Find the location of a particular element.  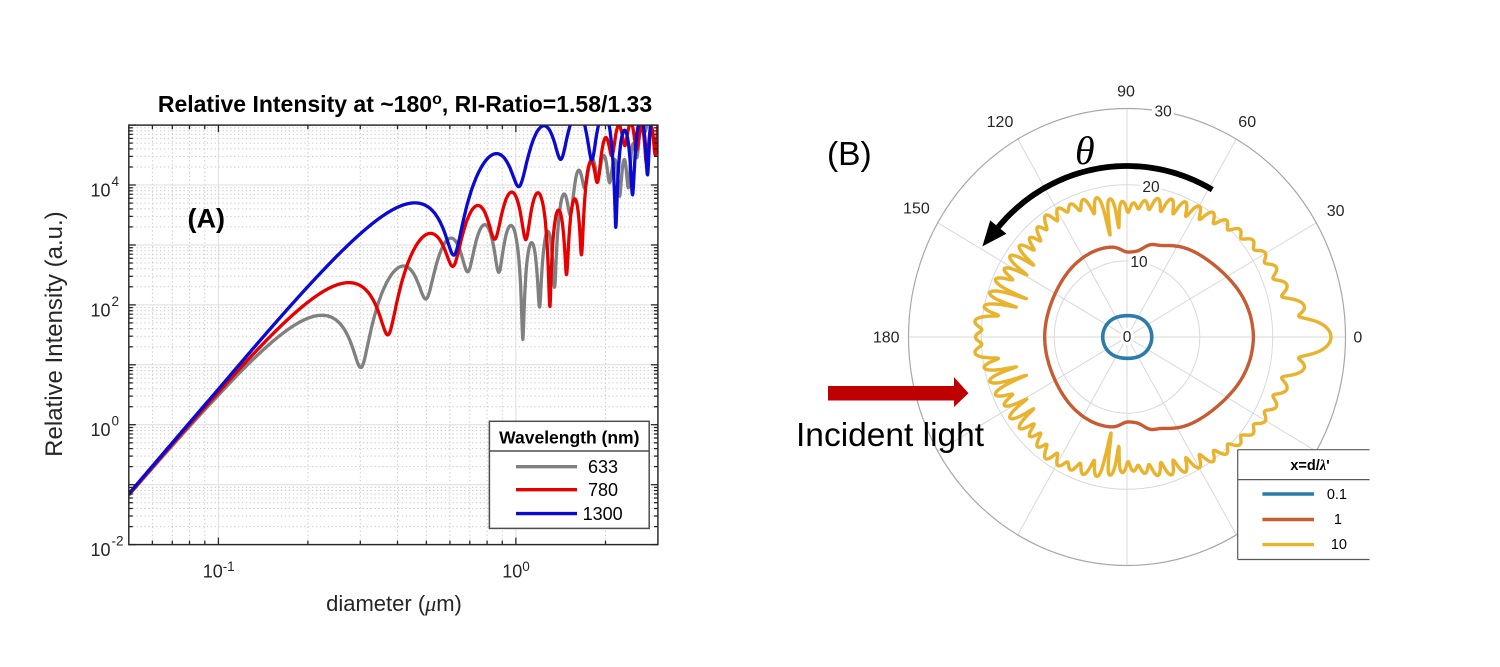

svg-text: -1 is located at coordinates (229, 566).